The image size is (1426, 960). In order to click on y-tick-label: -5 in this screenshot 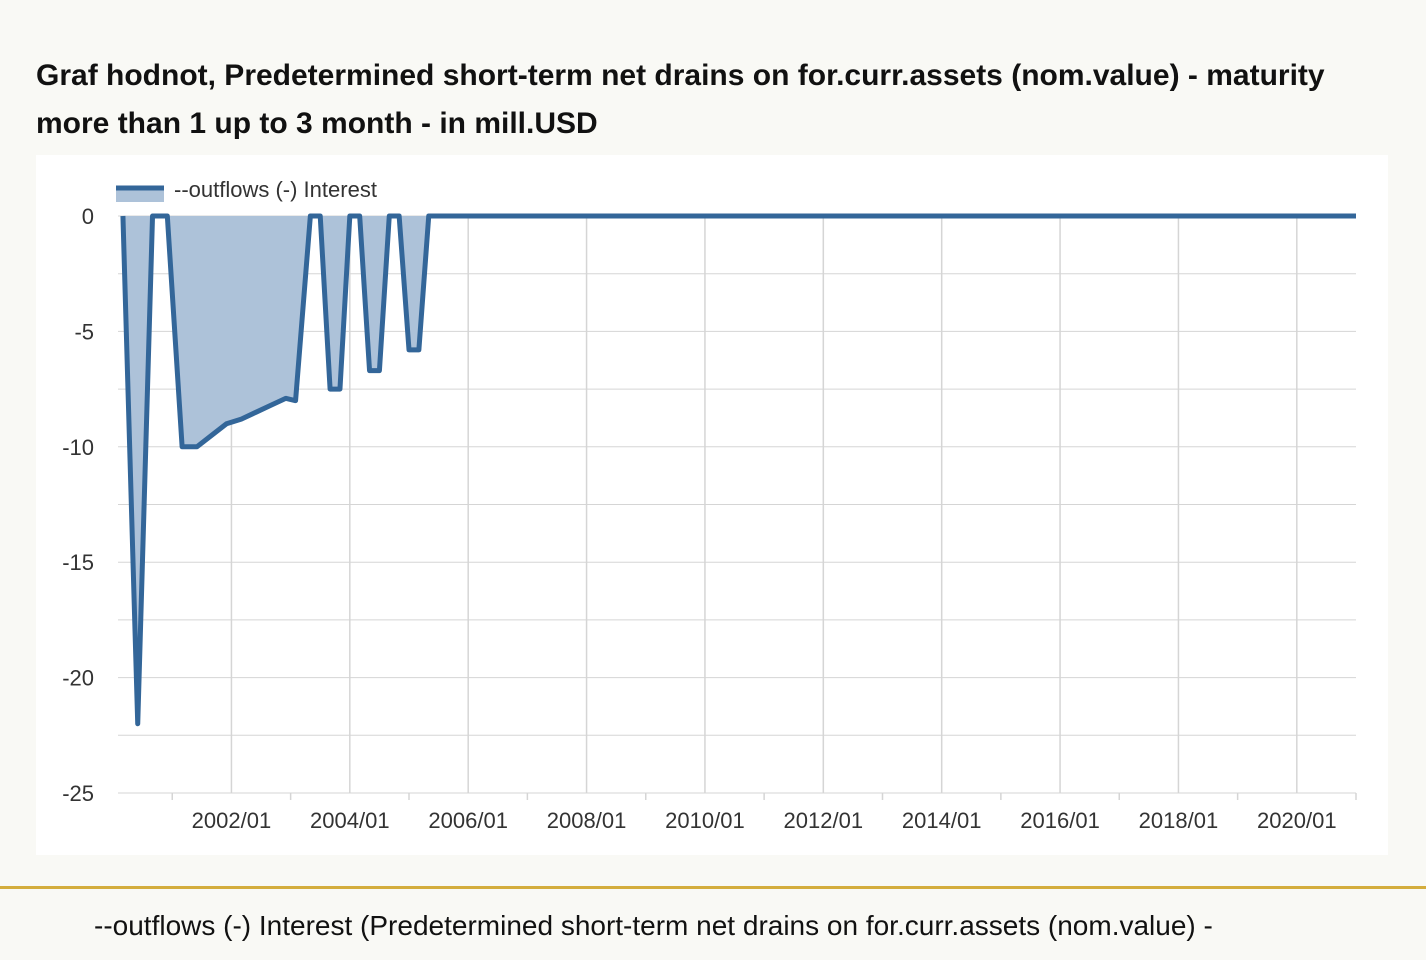, I will do `click(84, 331)`.